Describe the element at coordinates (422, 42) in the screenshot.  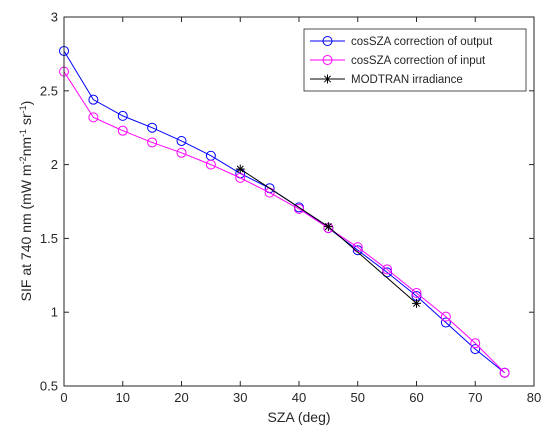
I see `legend-label: cosSZA correction of output` at that location.